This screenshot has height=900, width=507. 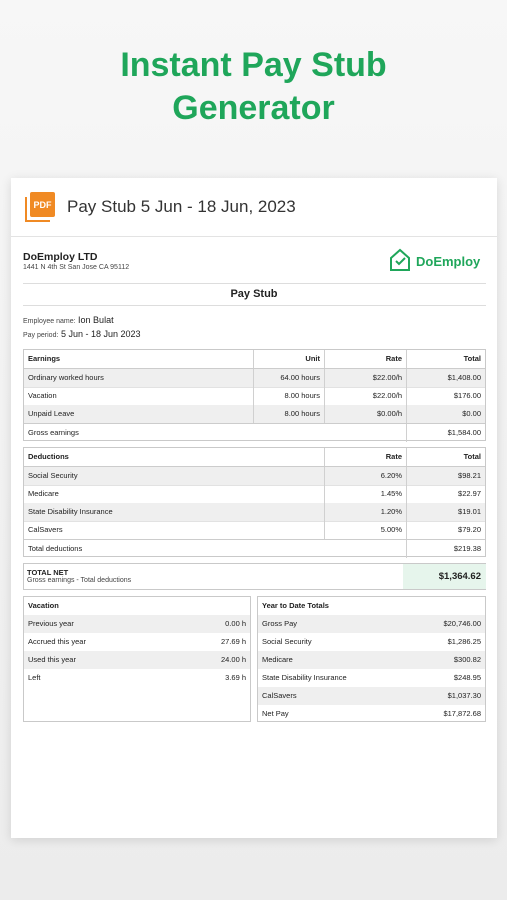 What do you see at coordinates (288, 359) in the screenshot?
I see `table-cell: Unit` at bounding box center [288, 359].